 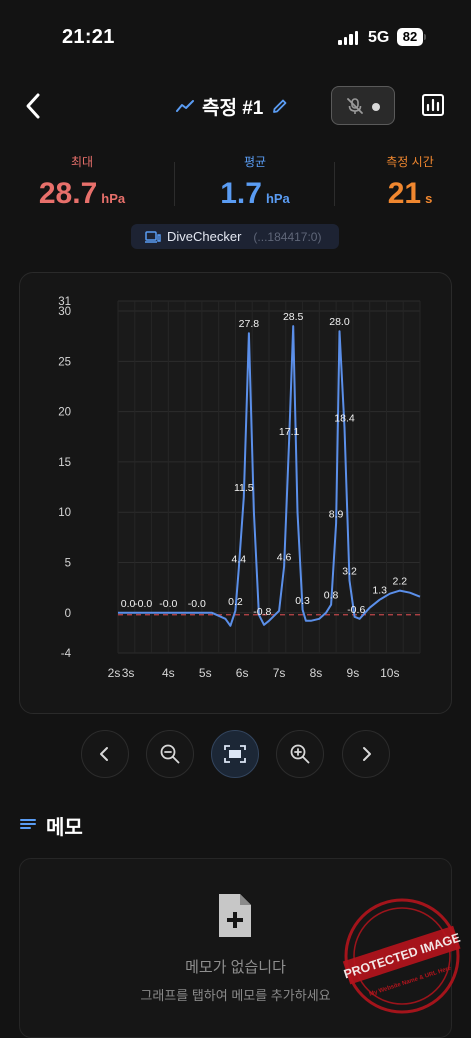 I want to click on sensor-toggle-button, so click(x=363, y=105).